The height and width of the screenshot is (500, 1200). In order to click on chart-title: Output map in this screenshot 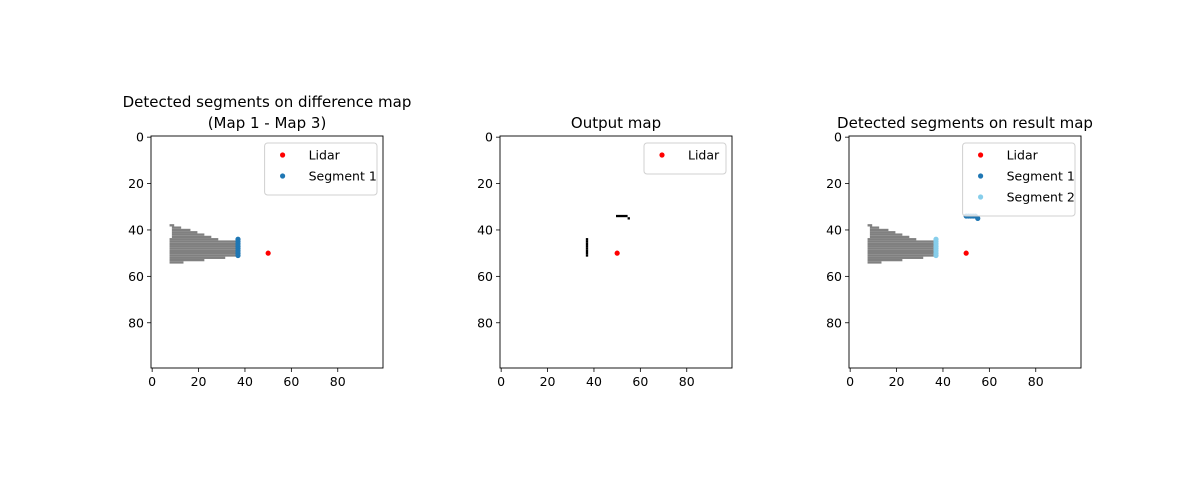, I will do `click(616, 123)`.